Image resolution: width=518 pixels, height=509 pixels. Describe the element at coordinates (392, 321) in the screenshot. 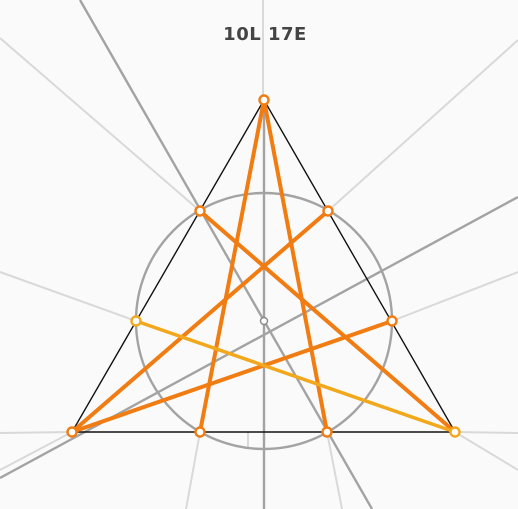

I see `point-mid-right` at that location.